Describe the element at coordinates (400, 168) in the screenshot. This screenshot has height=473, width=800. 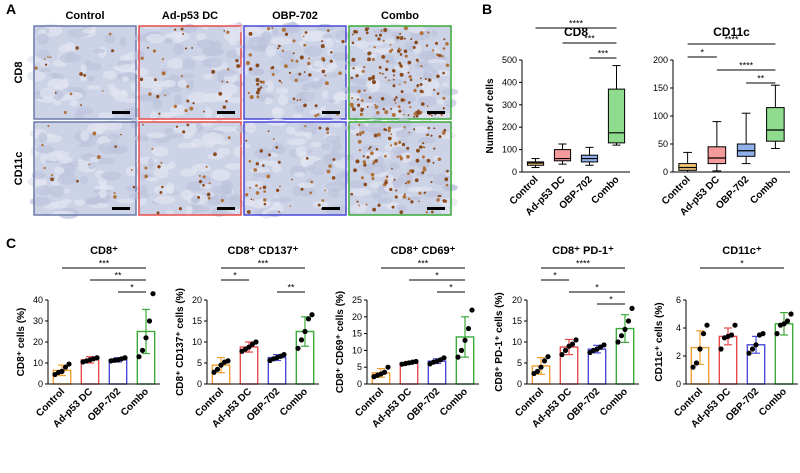
I see `histology-frame` at that location.